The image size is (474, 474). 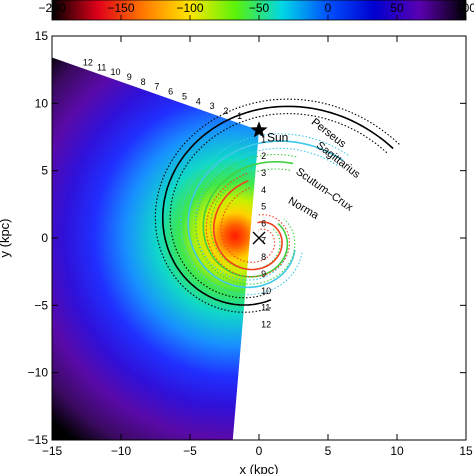 What do you see at coordinates (259, 451) in the screenshot?
I see `x-tick-label: 0` at bounding box center [259, 451].